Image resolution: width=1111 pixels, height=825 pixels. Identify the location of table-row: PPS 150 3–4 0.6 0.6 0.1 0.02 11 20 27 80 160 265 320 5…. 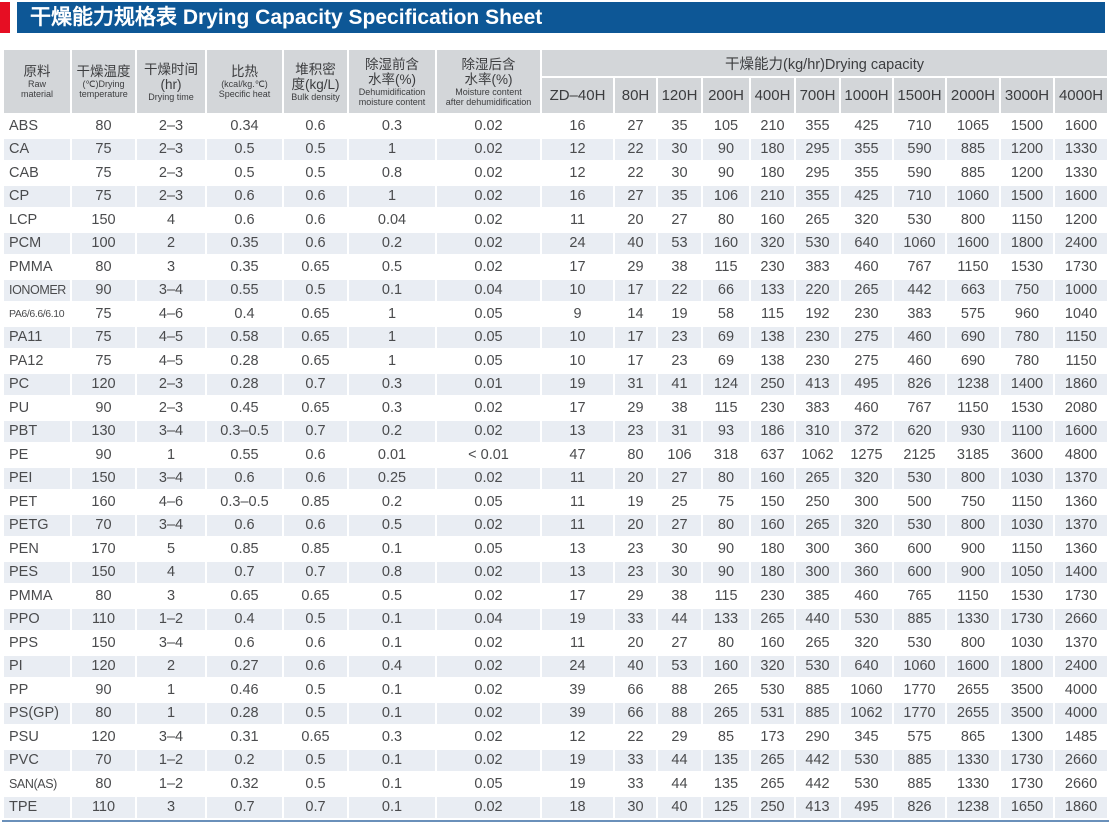
(556, 643).